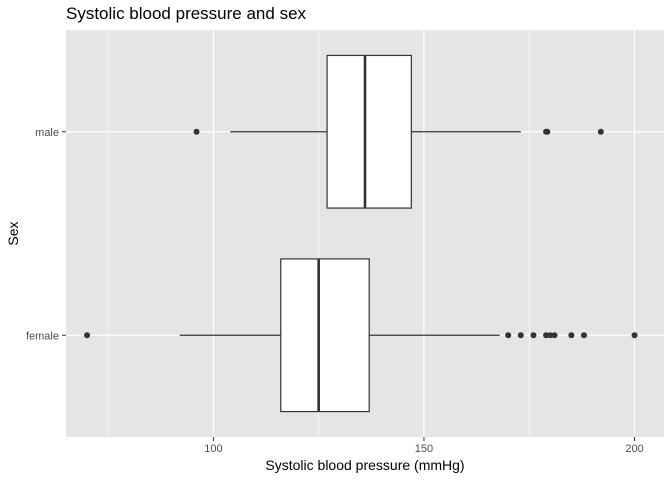  I want to click on x-tick-label: 200, so click(634, 449).